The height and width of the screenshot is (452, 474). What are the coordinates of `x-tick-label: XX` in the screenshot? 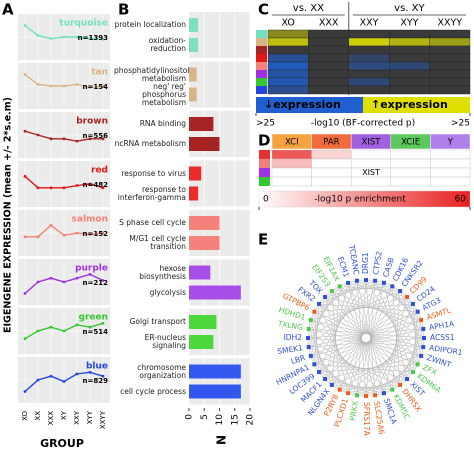 It's located at (38, 416).